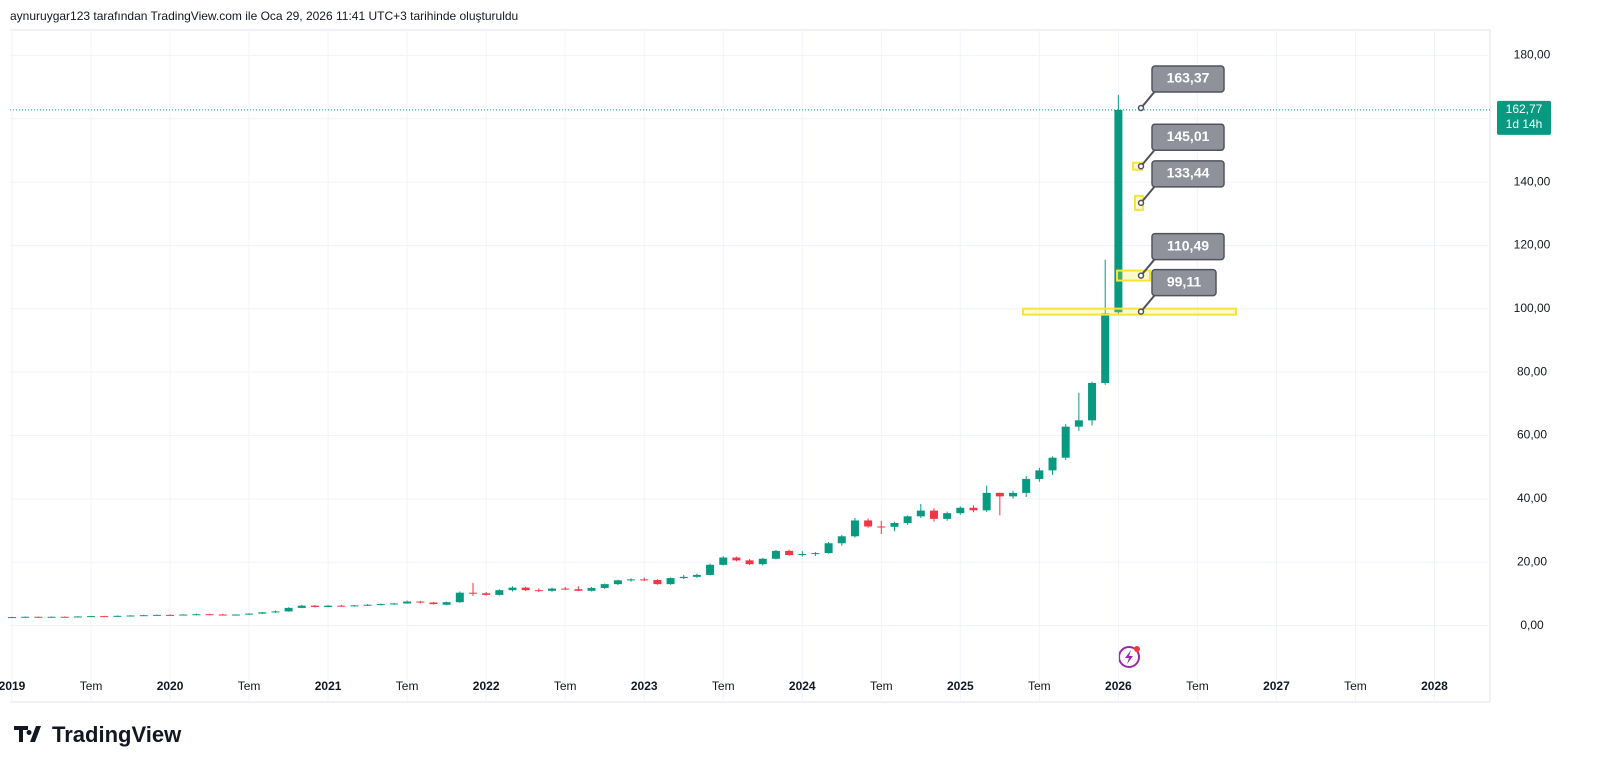 The image size is (1600, 784). I want to click on x-tick-label: 2019, so click(13, 686).